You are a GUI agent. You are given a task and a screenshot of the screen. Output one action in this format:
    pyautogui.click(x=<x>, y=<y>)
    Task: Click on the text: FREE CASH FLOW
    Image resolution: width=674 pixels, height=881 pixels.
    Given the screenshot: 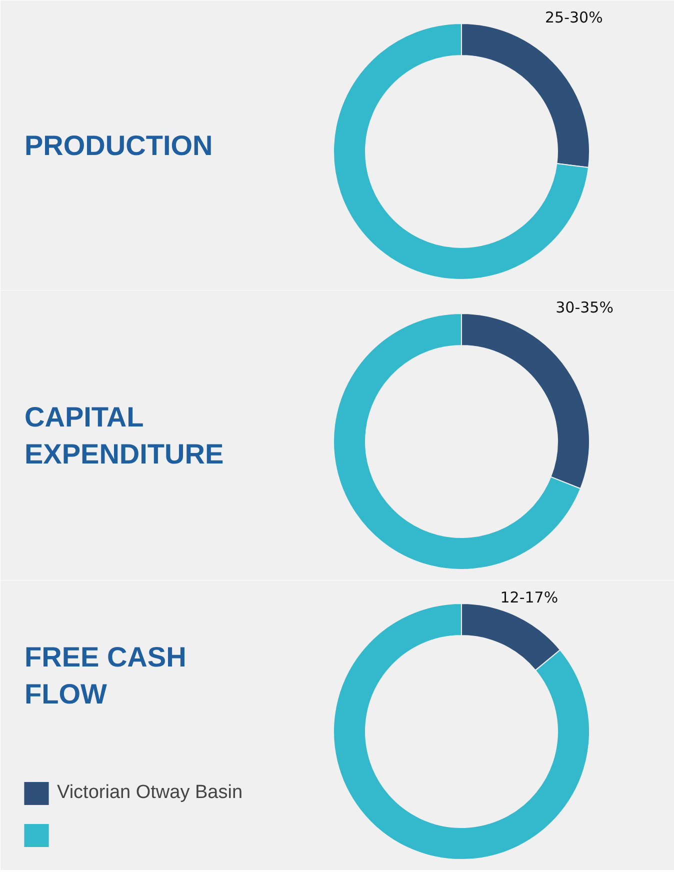 What is the action you would take?
    pyautogui.click(x=105, y=675)
    